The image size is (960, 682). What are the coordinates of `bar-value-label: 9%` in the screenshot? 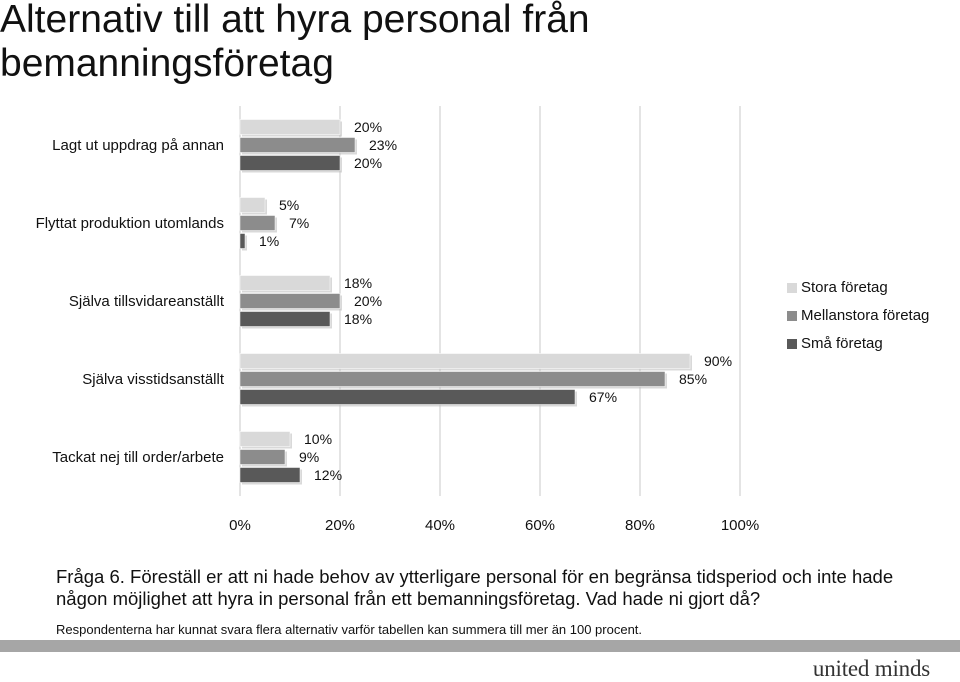 It's located at (309, 457).